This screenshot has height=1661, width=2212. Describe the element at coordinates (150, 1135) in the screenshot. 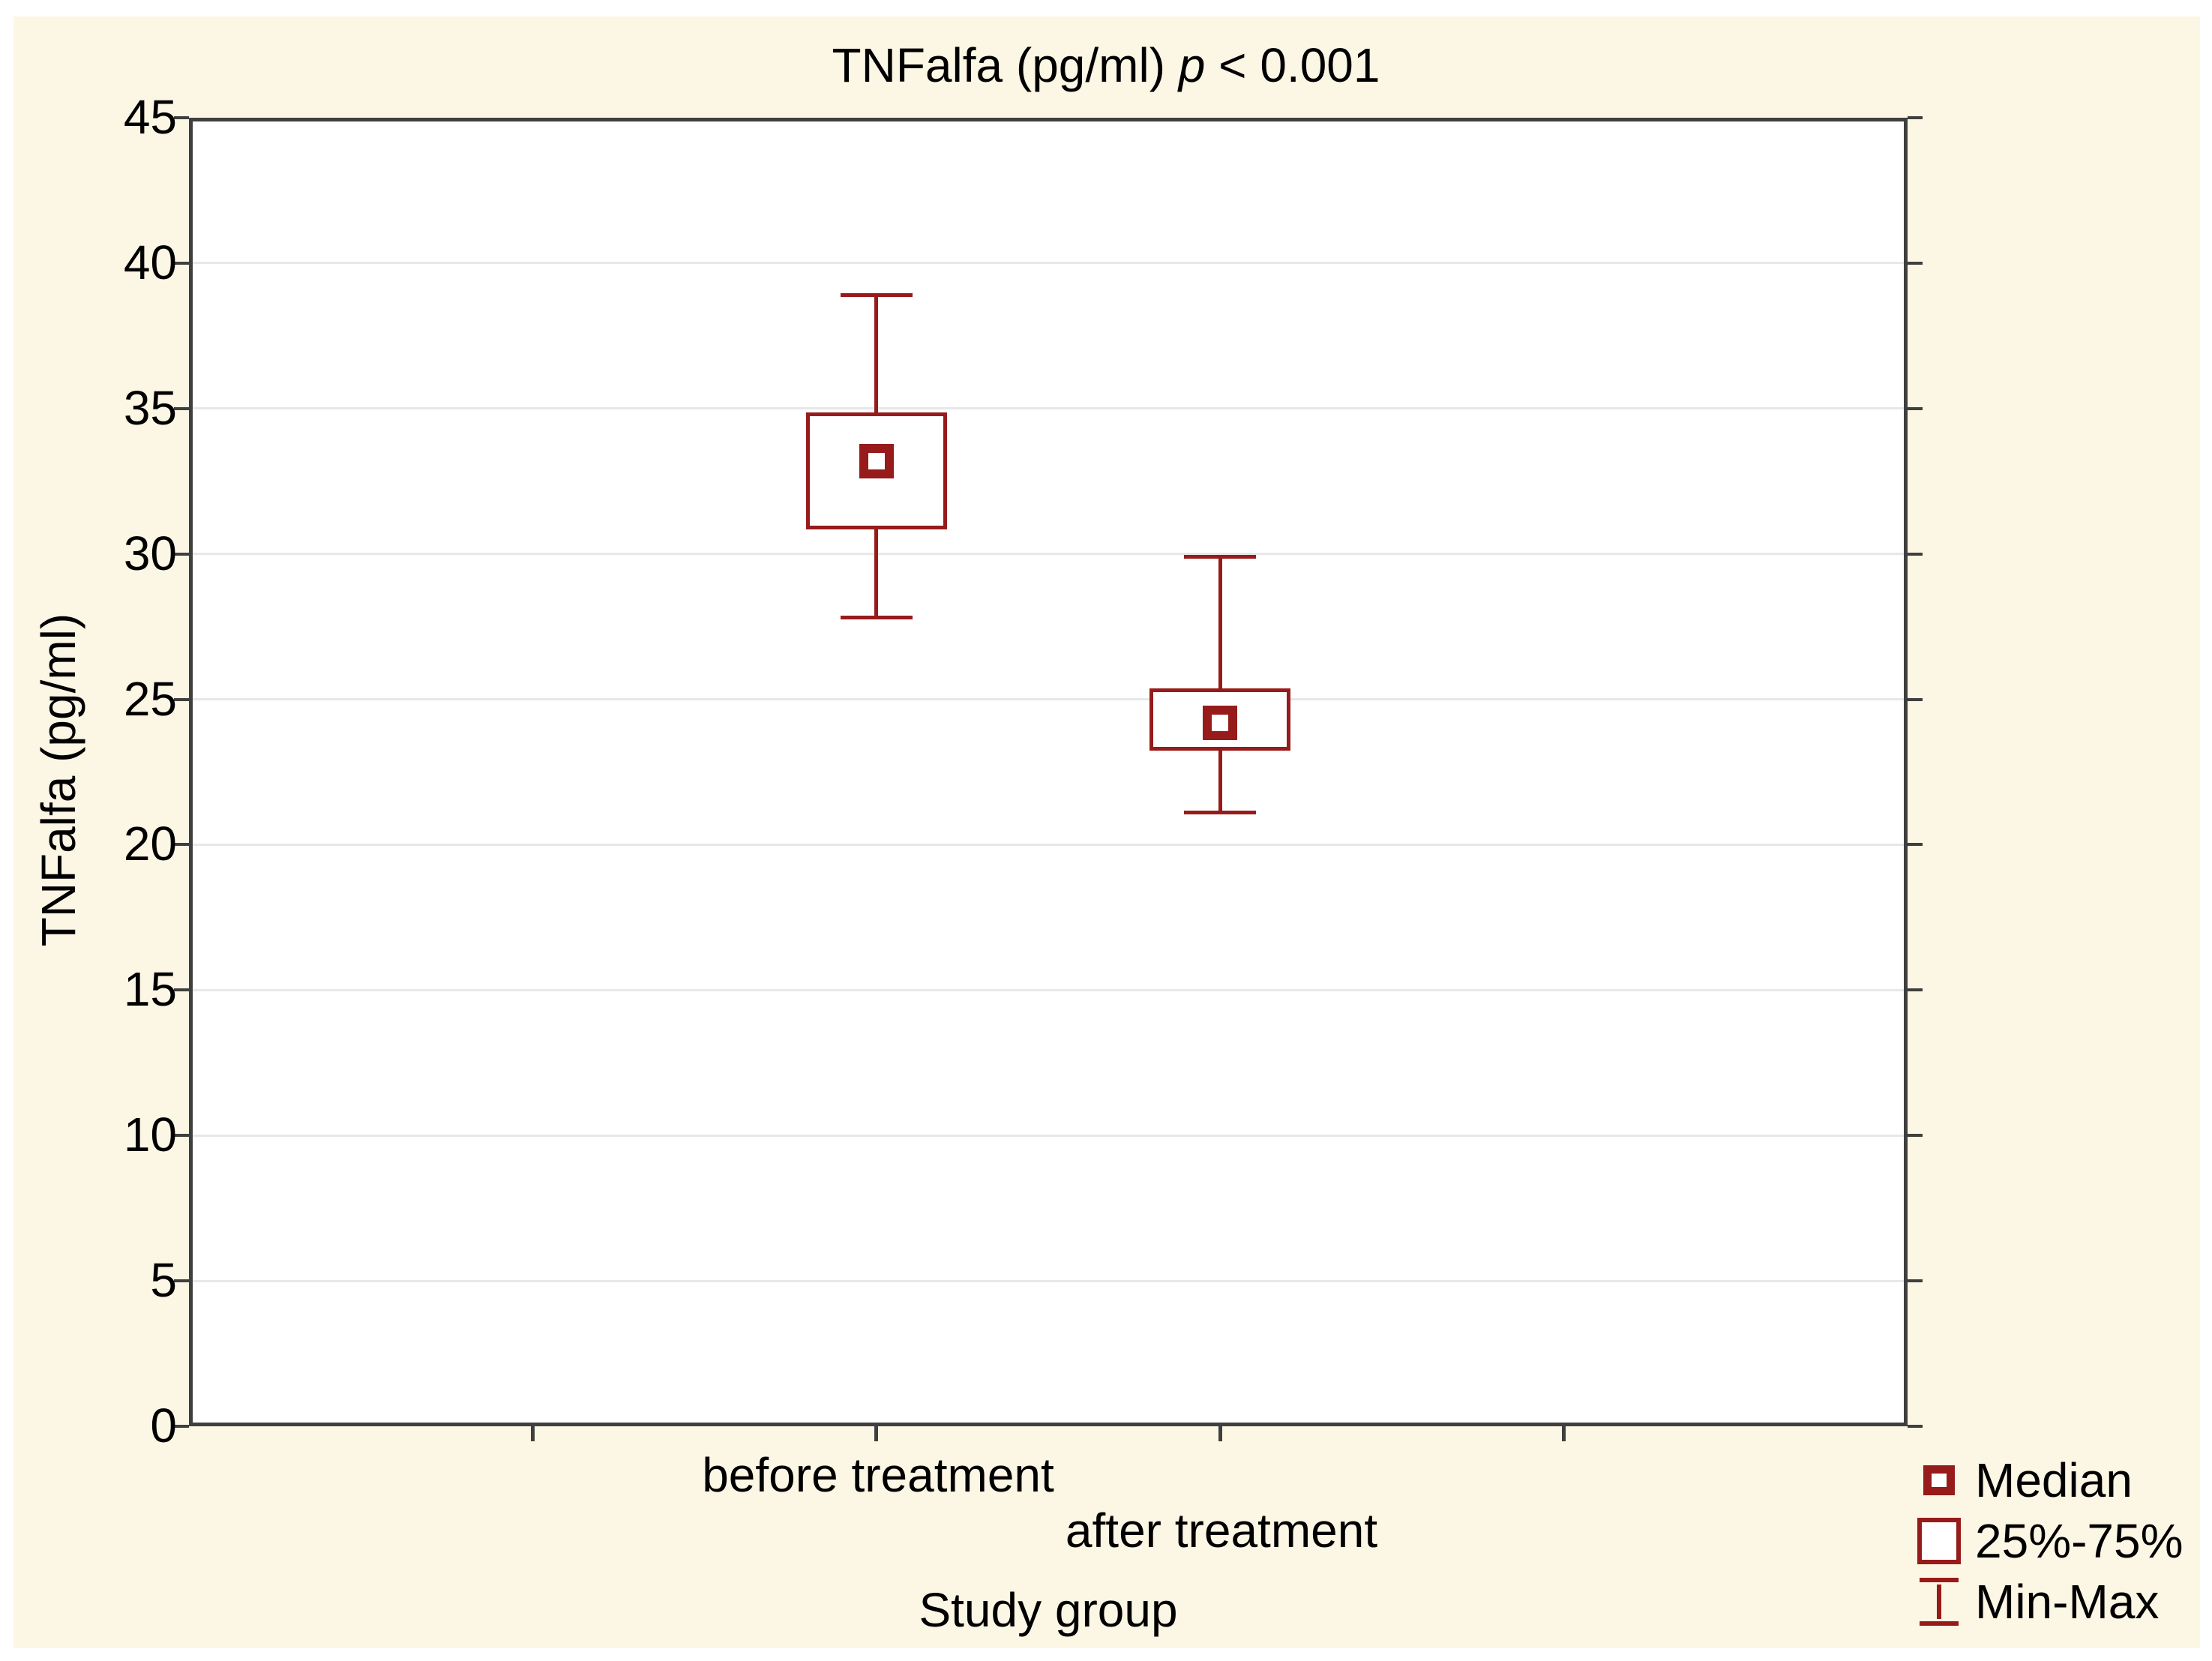

I see `y-tick-label: 10` at that location.